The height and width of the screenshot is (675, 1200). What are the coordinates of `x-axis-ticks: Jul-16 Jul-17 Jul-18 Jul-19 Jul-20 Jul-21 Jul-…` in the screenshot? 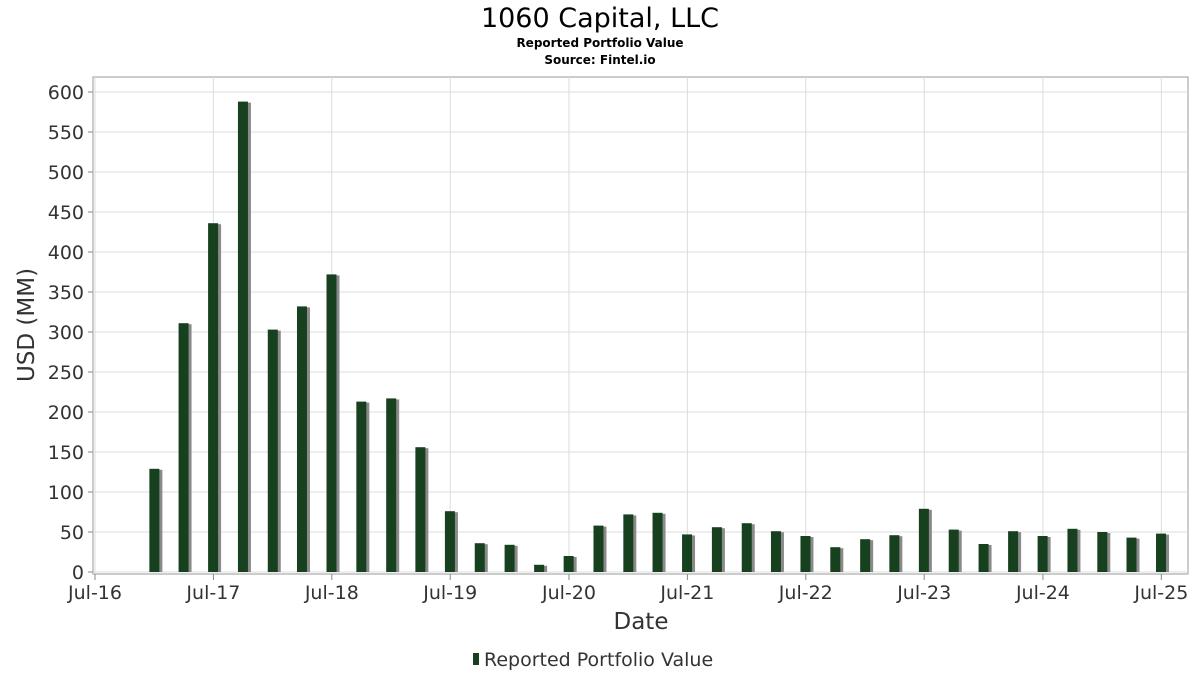 It's located at (627, 589).